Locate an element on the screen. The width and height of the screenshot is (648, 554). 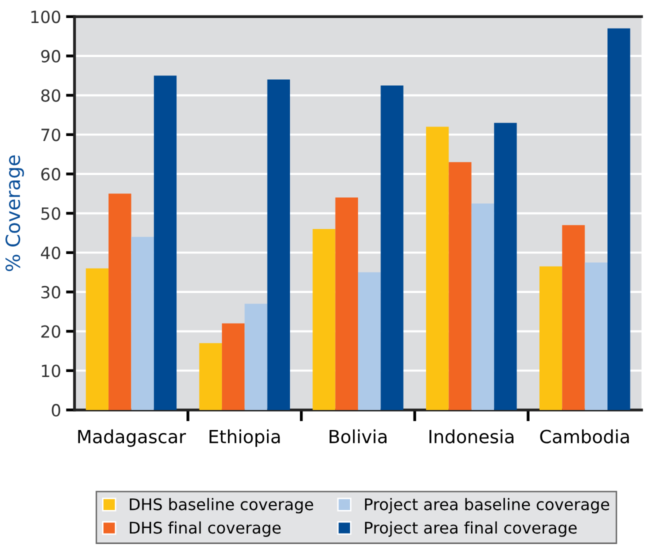
y-tick-label: 30 is located at coordinates (50, 292).